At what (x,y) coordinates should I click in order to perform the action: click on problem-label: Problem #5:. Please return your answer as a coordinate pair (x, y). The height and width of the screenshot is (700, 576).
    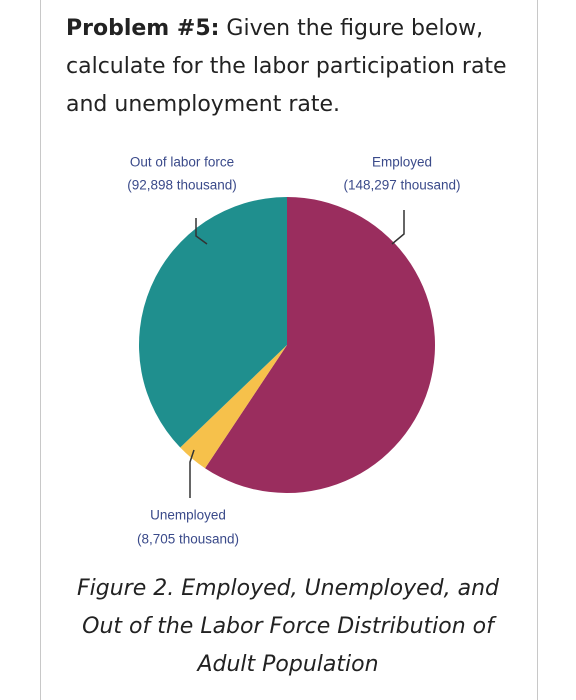
    Looking at the image, I should click on (143, 28).